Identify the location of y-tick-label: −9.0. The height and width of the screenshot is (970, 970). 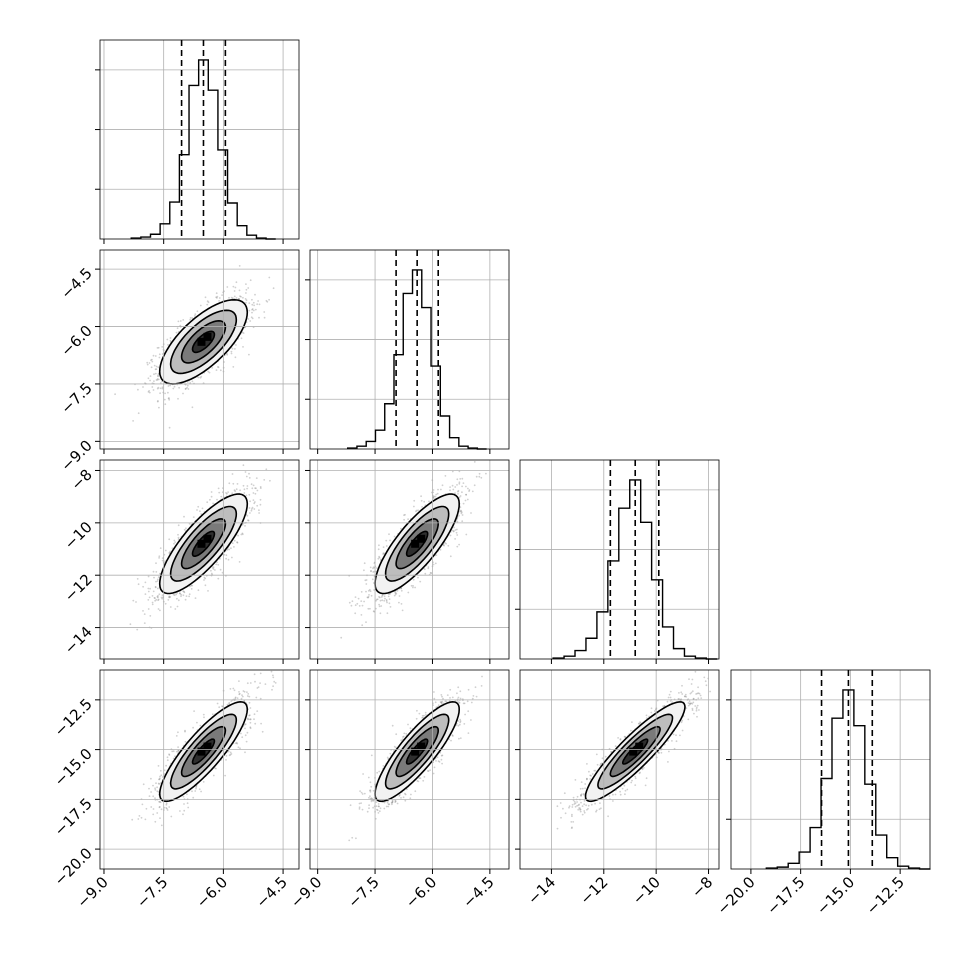
(76, 455).